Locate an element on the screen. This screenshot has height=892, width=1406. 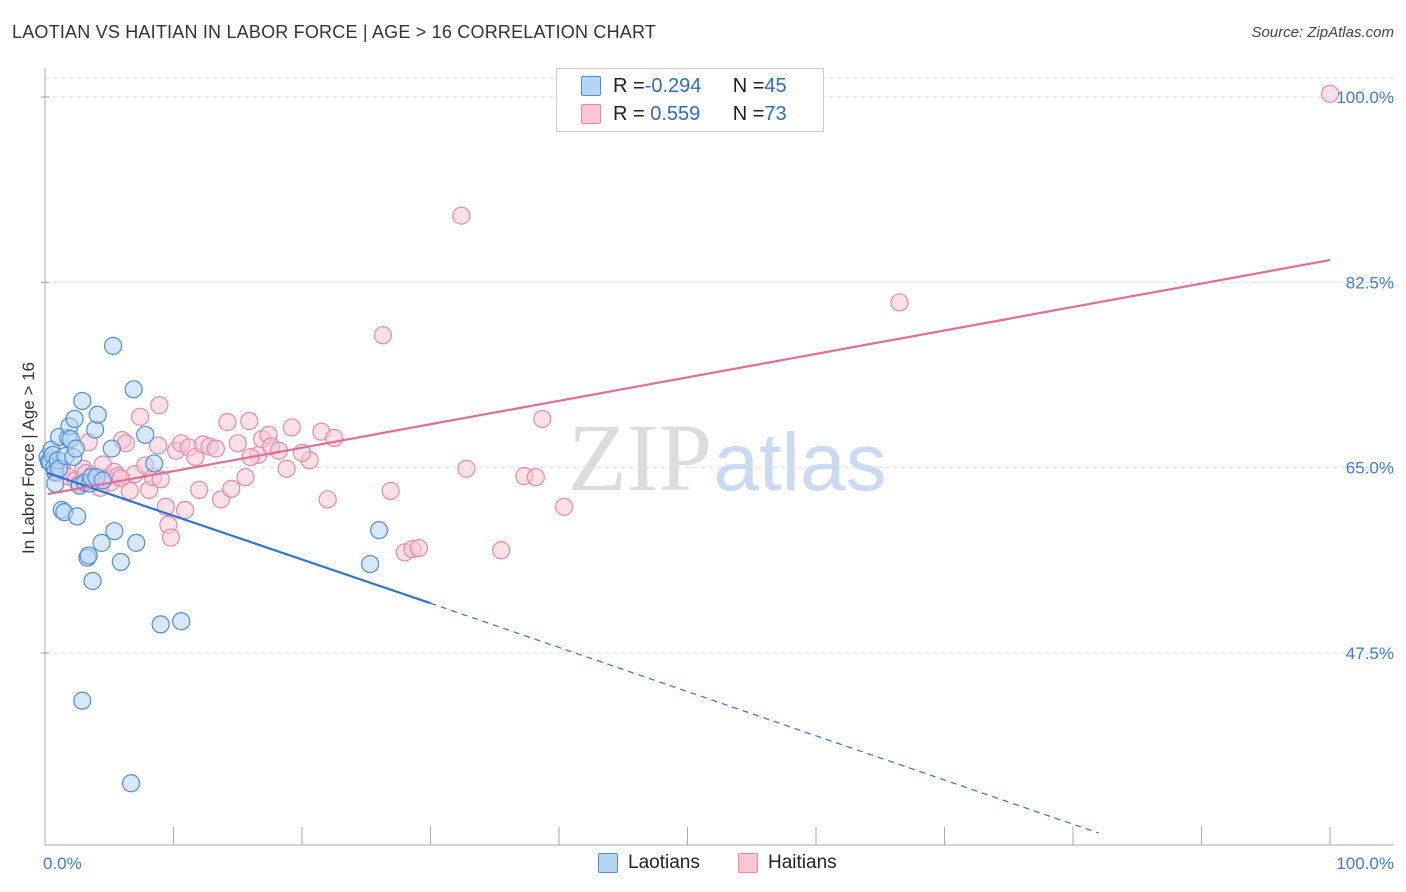
legend-row-haitians: R = 0.559 N = 73 is located at coordinates (684, 114).